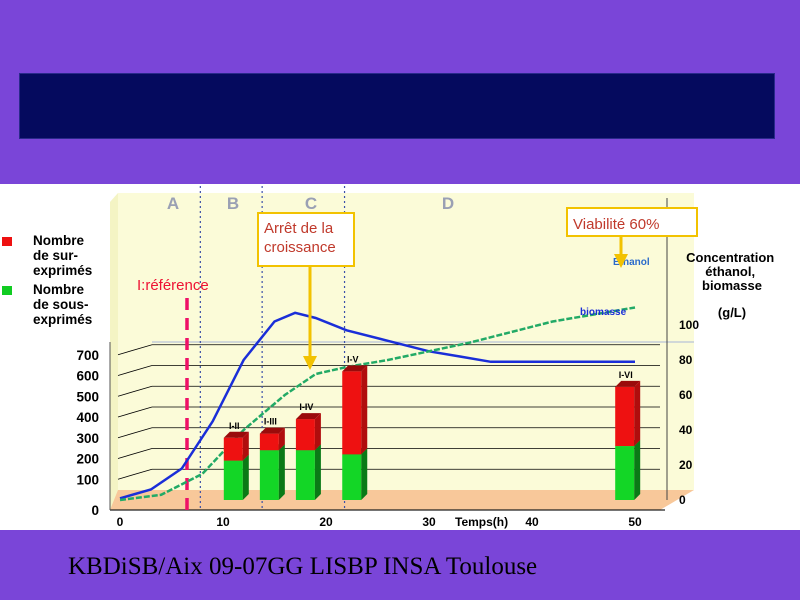  I want to click on legend-label-under: Nombre de sous-exprimés, so click(62, 304).